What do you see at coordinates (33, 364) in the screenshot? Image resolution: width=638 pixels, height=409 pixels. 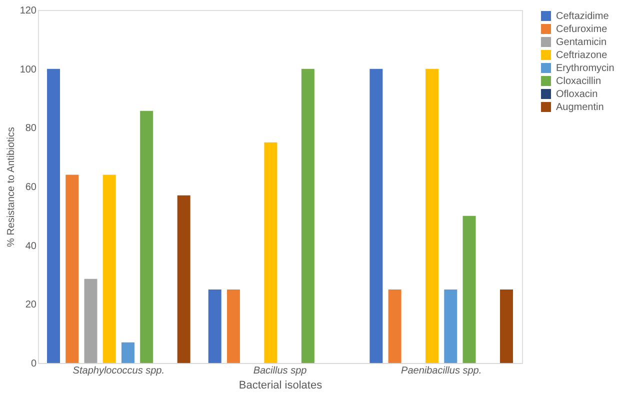 I see `y-tick-label: 0` at bounding box center [33, 364].